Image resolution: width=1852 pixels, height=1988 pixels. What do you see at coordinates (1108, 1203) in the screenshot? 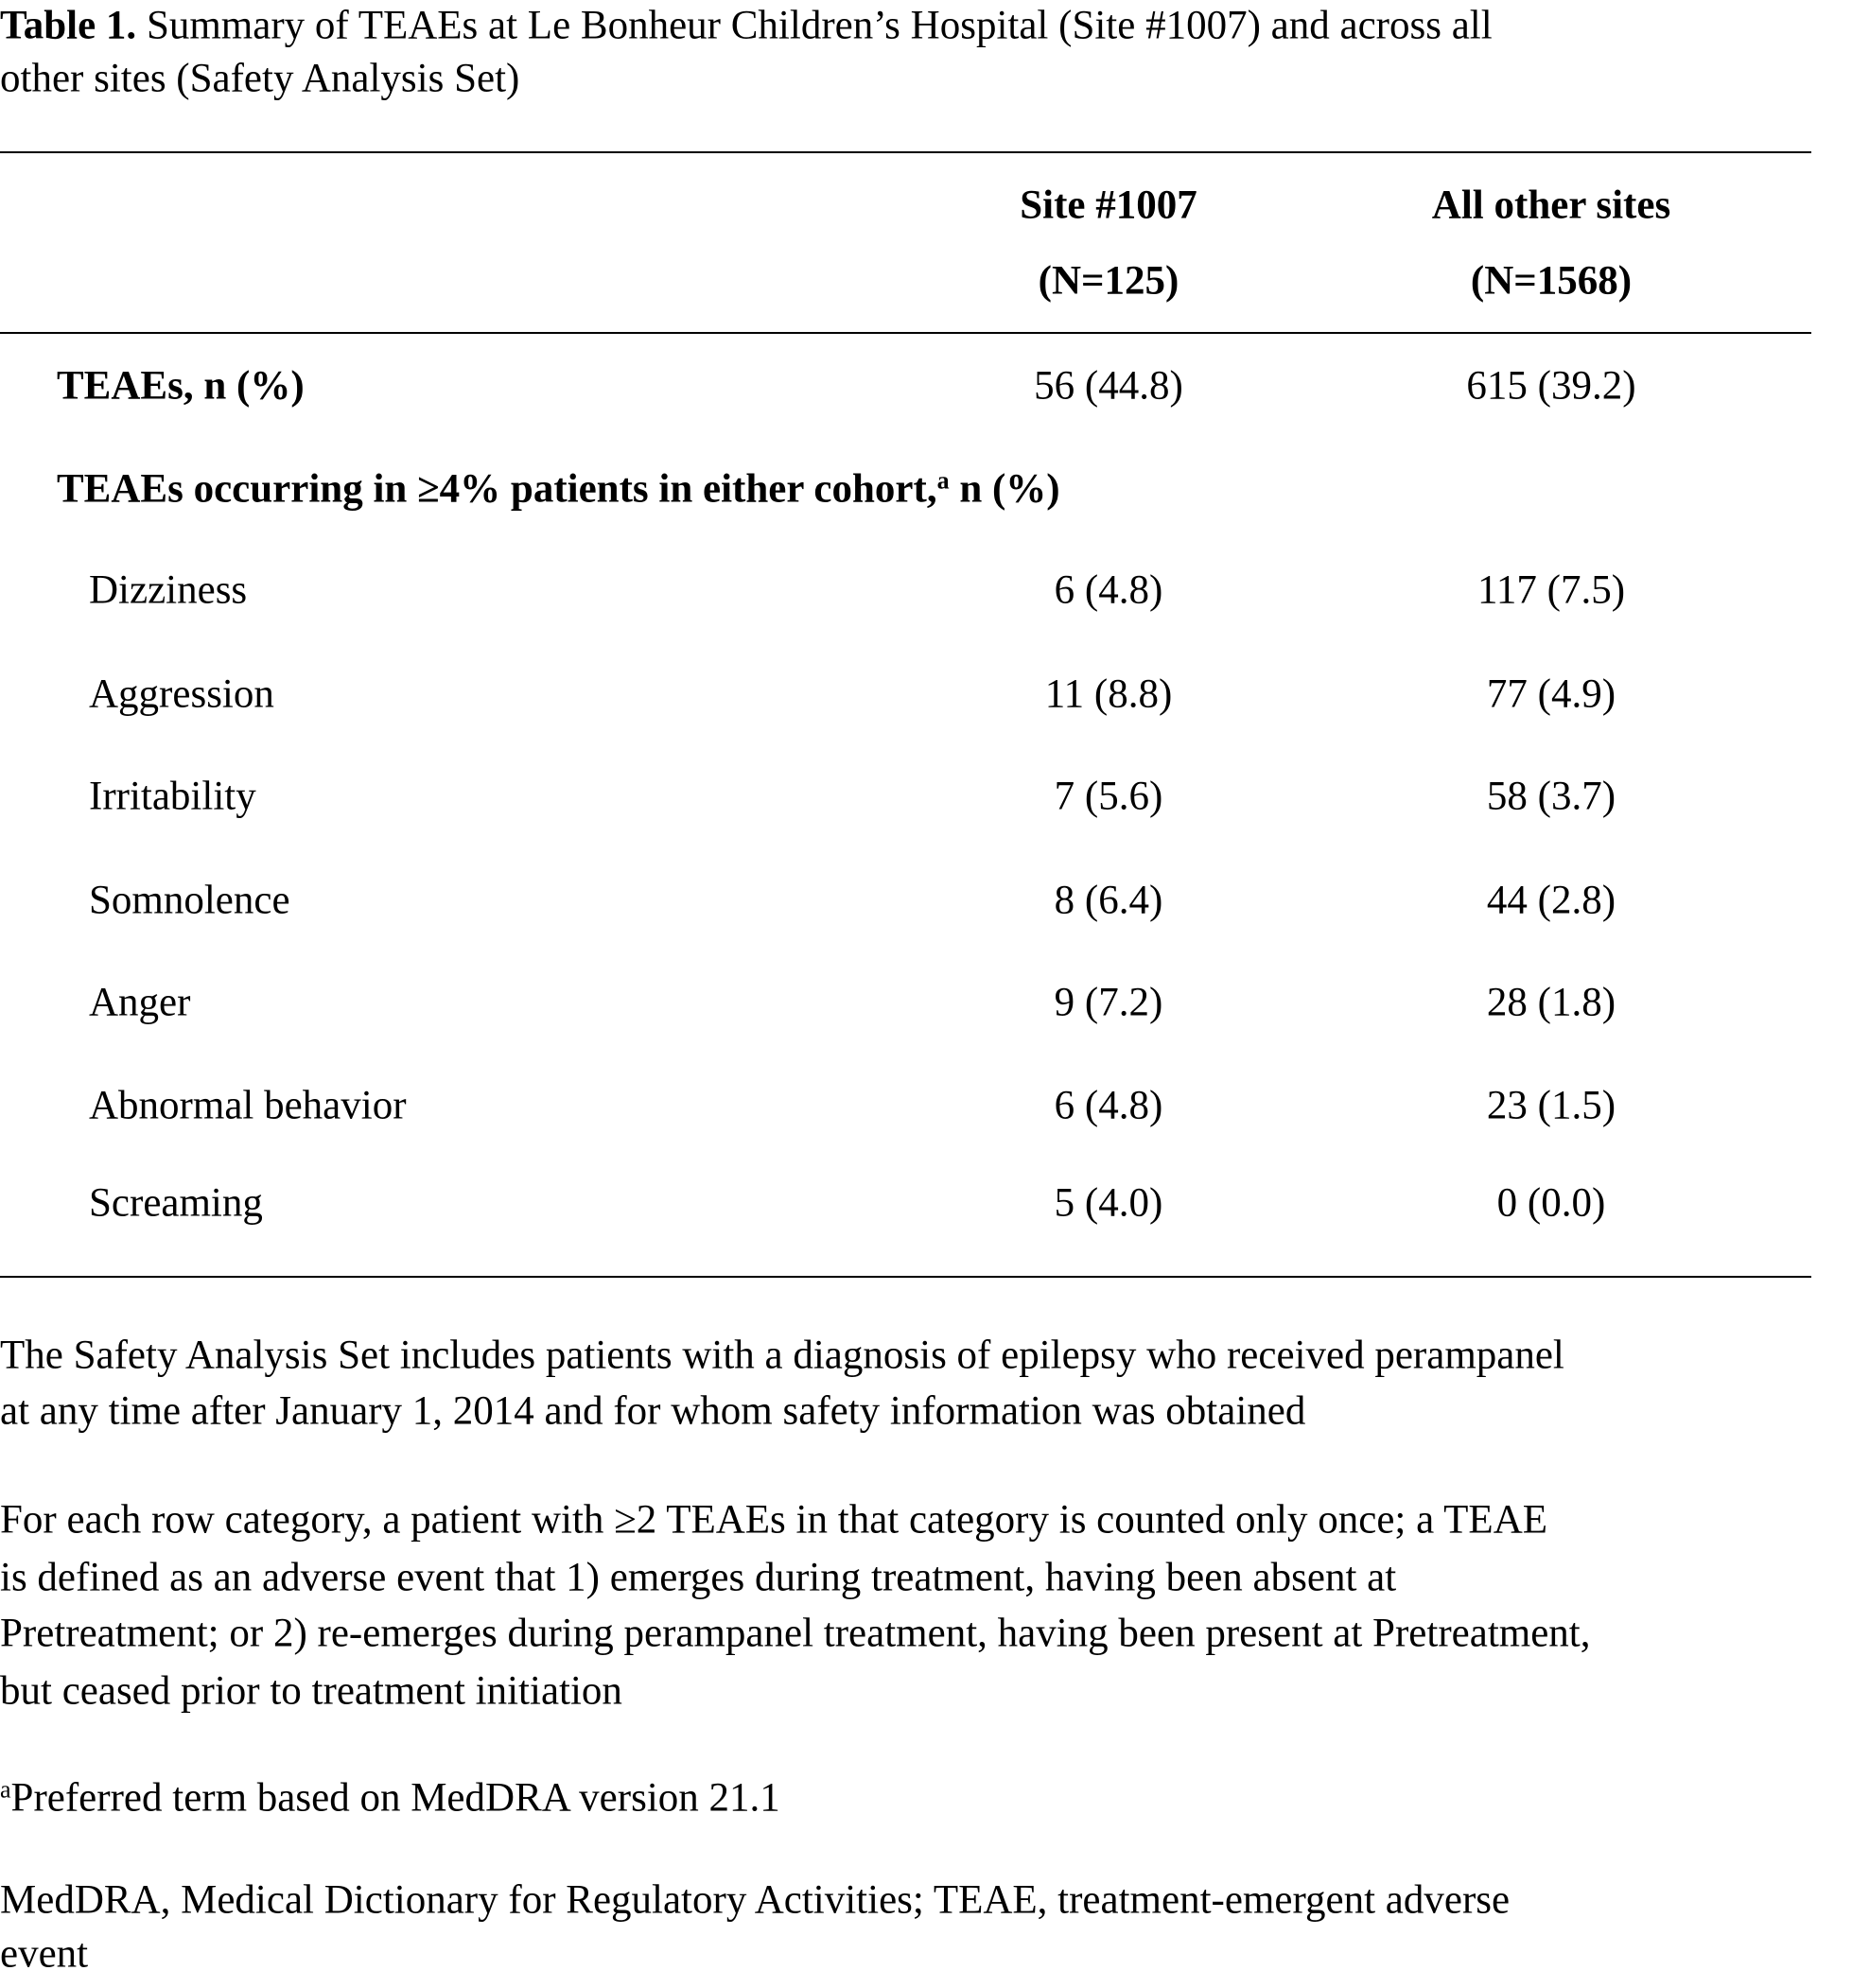
I see `cell: 5 (4.0)` at bounding box center [1108, 1203].